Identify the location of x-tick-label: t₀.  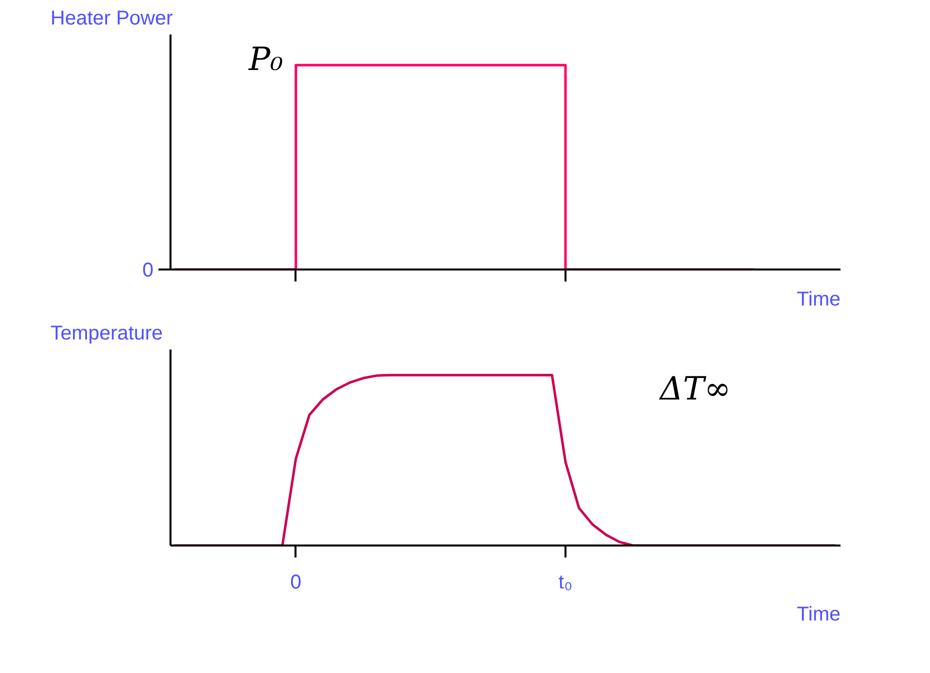
(565, 583).